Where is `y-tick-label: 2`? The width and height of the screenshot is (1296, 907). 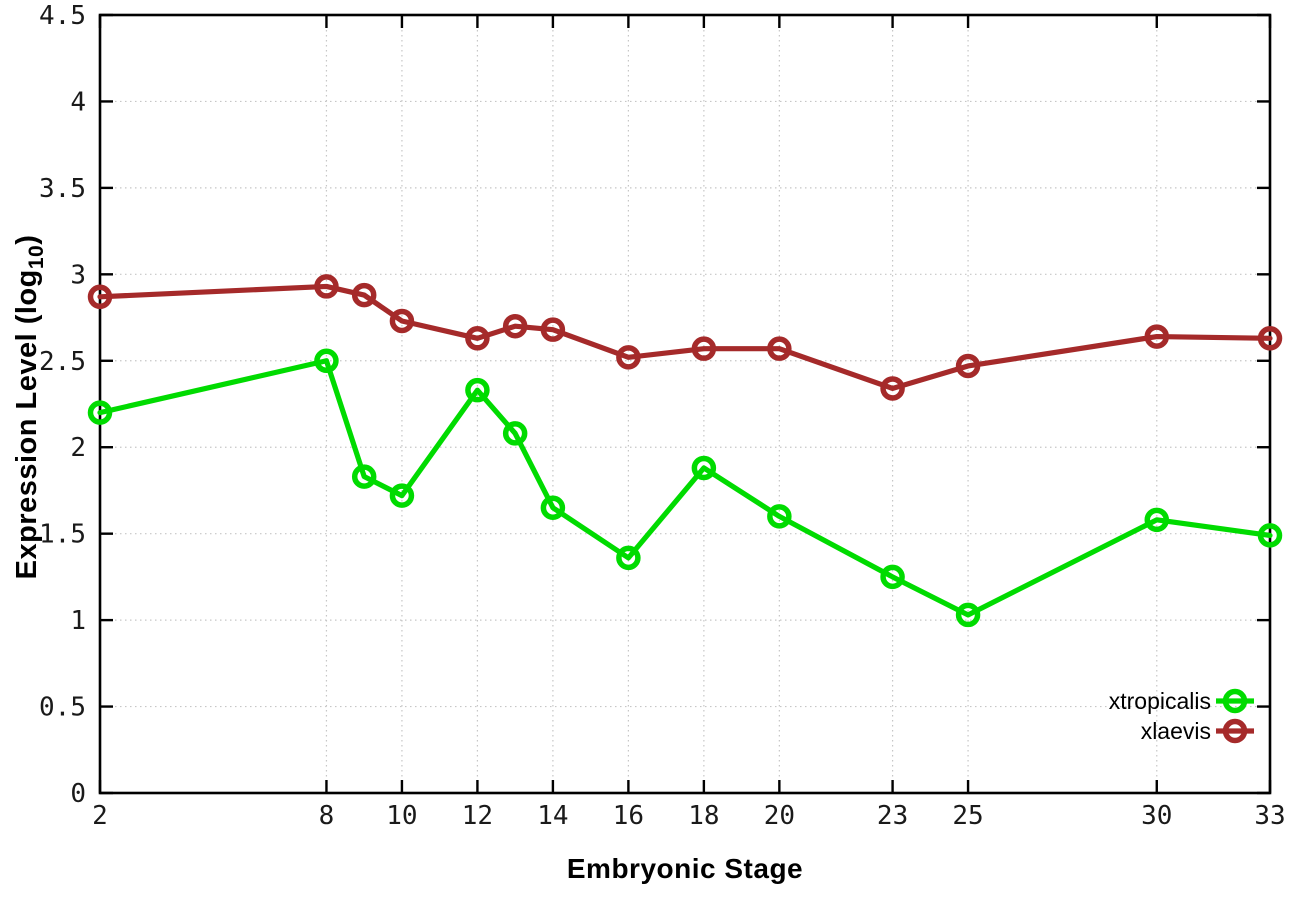 y-tick-label: 2 is located at coordinates (78, 448).